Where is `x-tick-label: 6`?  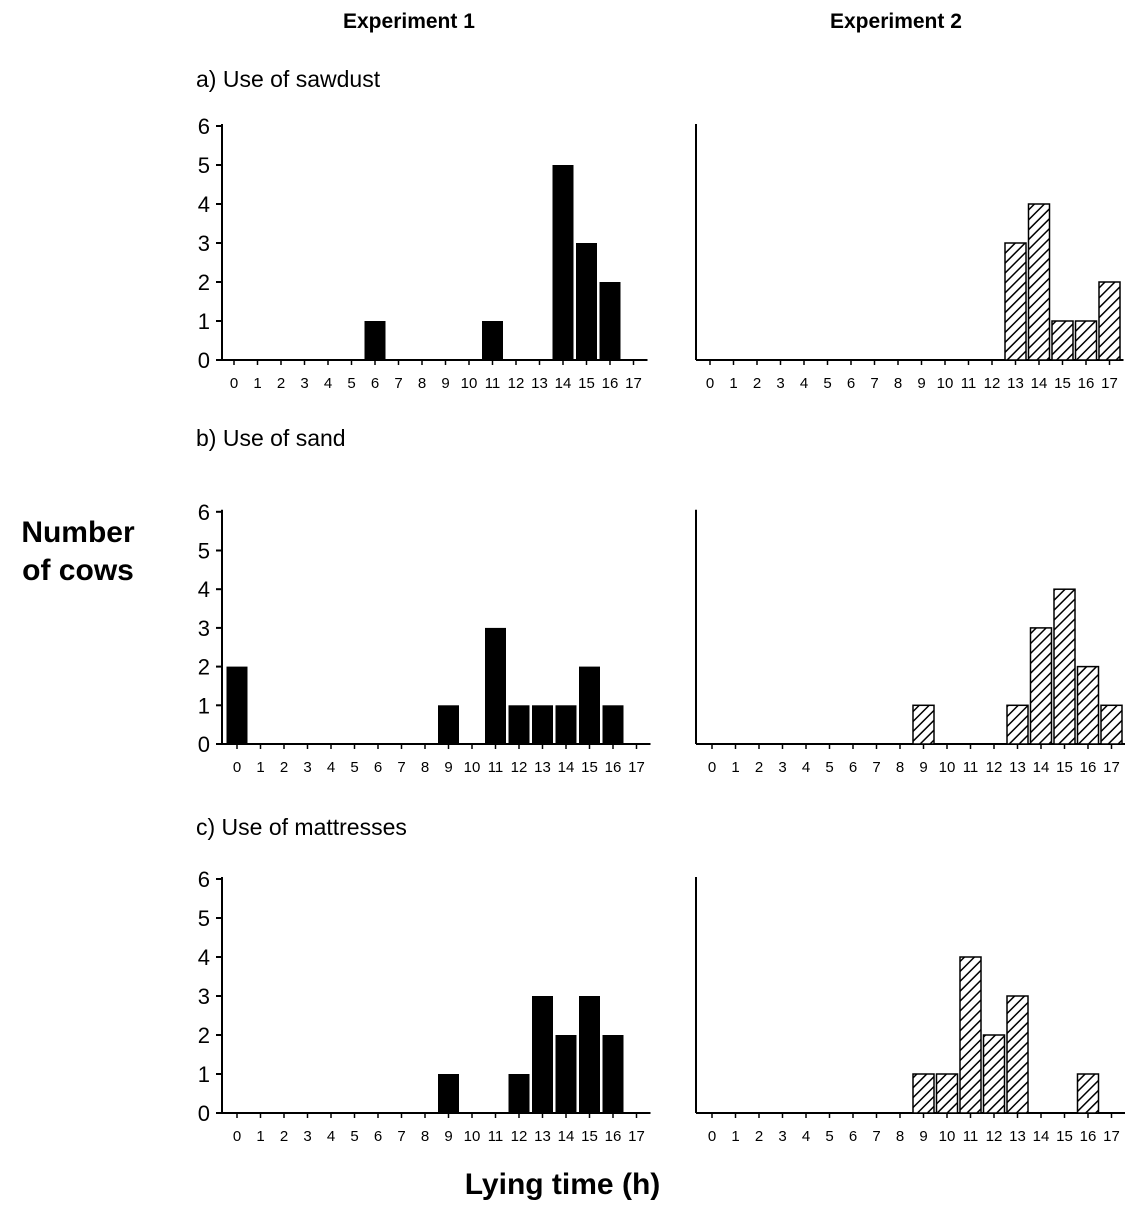
x-tick-label: 6 is located at coordinates (851, 383).